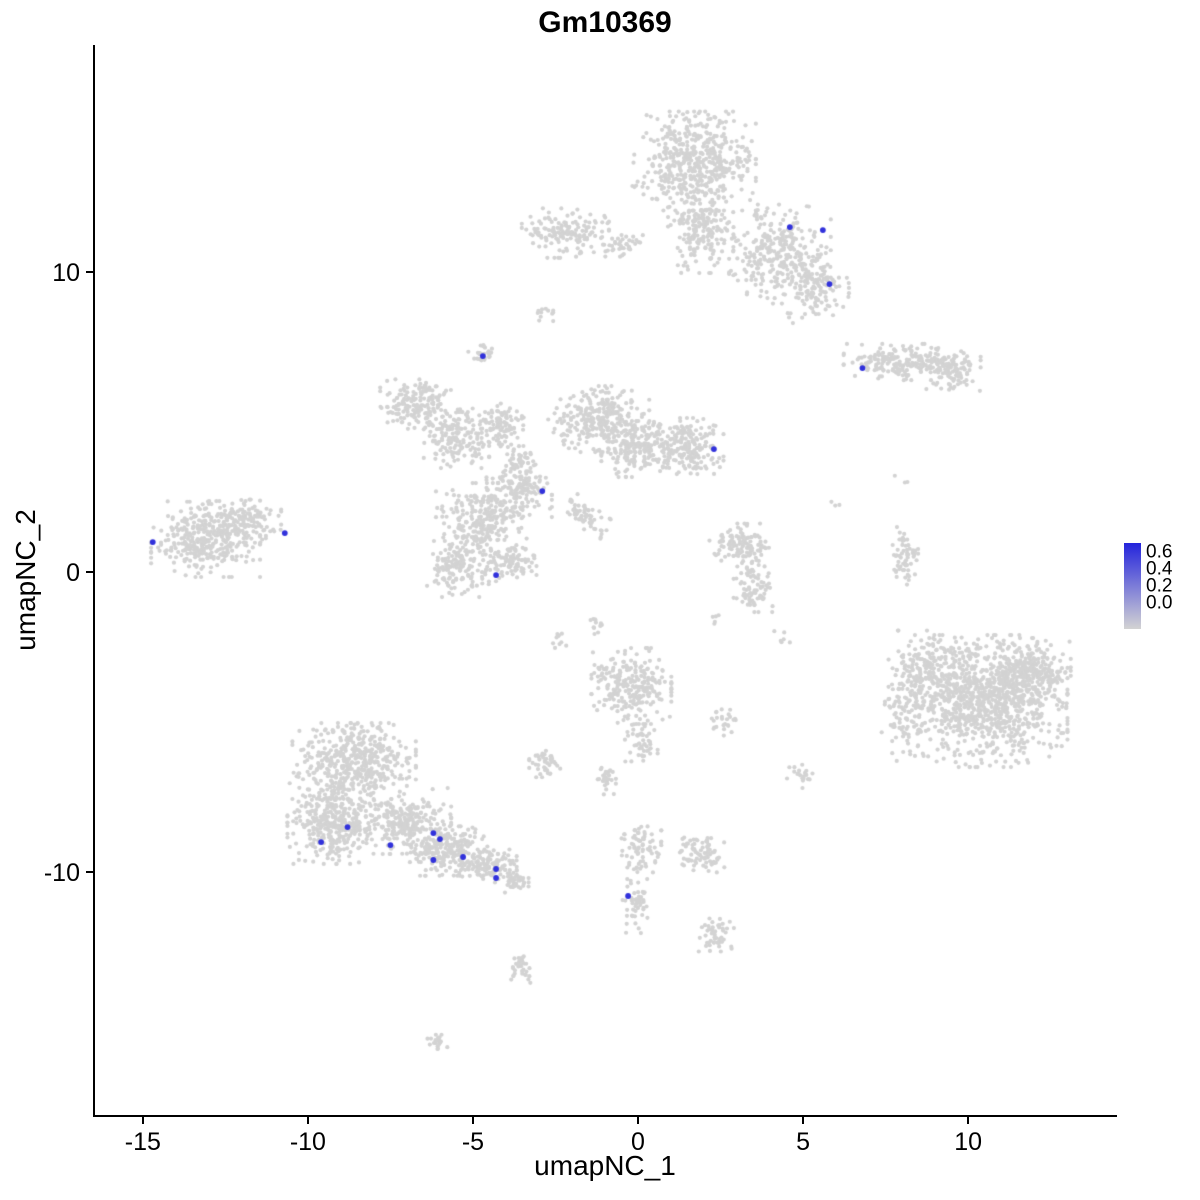  I want to click on colorbar-tick-label: 0.6, so click(1159, 552).